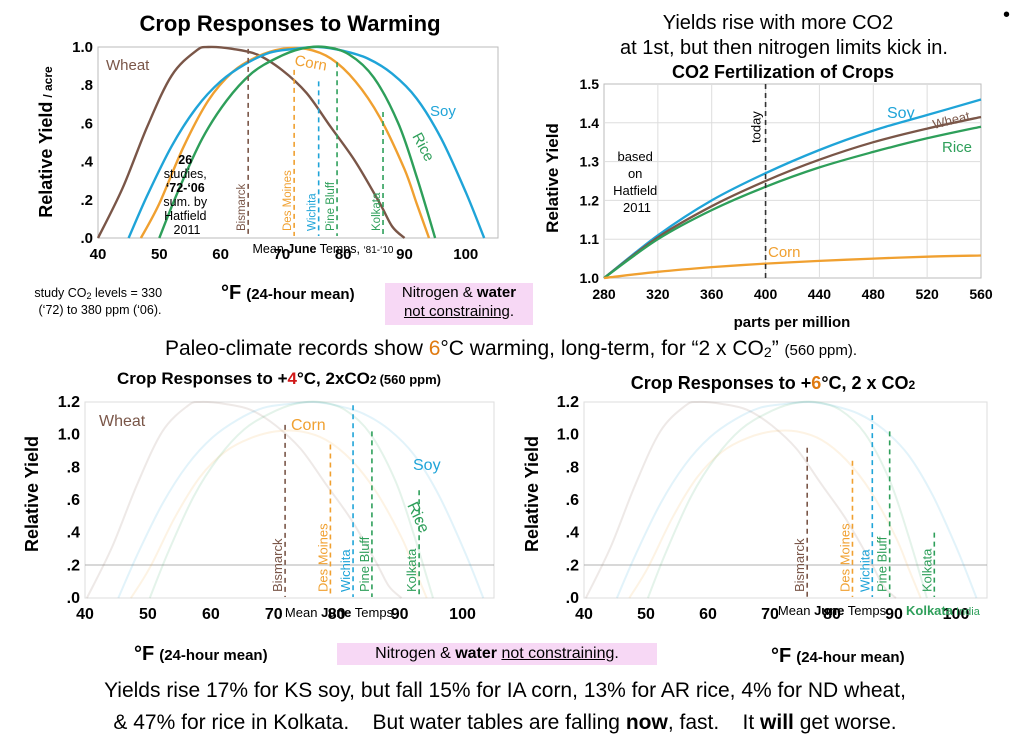  What do you see at coordinates (443, 111) in the screenshot?
I see `chart1-label-soy: Soy` at bounding box center [443, 111].